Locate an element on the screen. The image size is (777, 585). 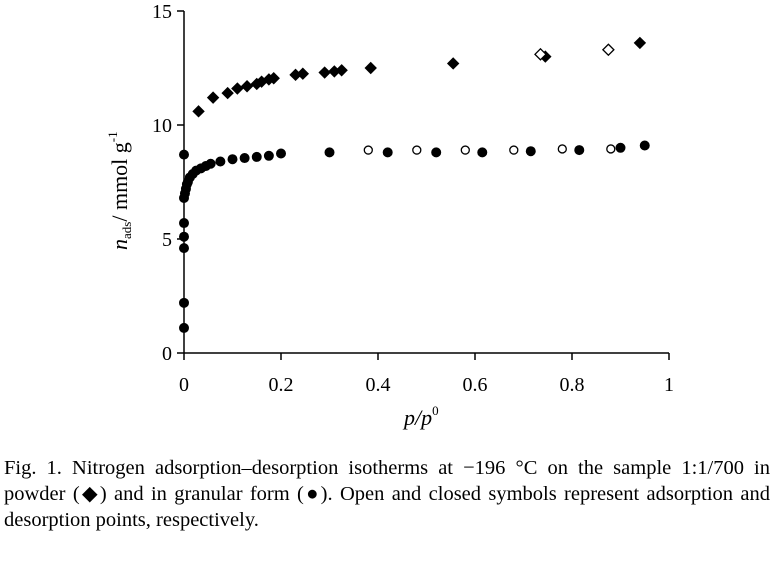
x-tick-label: 0.4 is located at coordinates (378, 385).